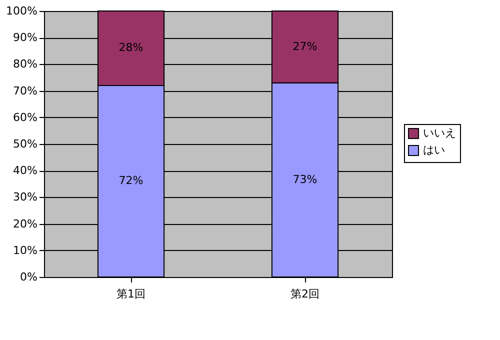 The width and height of the screenshot is (500, 340). Describe the element at coordinates (305, 179) in the screenshot. I see `data-label: 73%` at that location.